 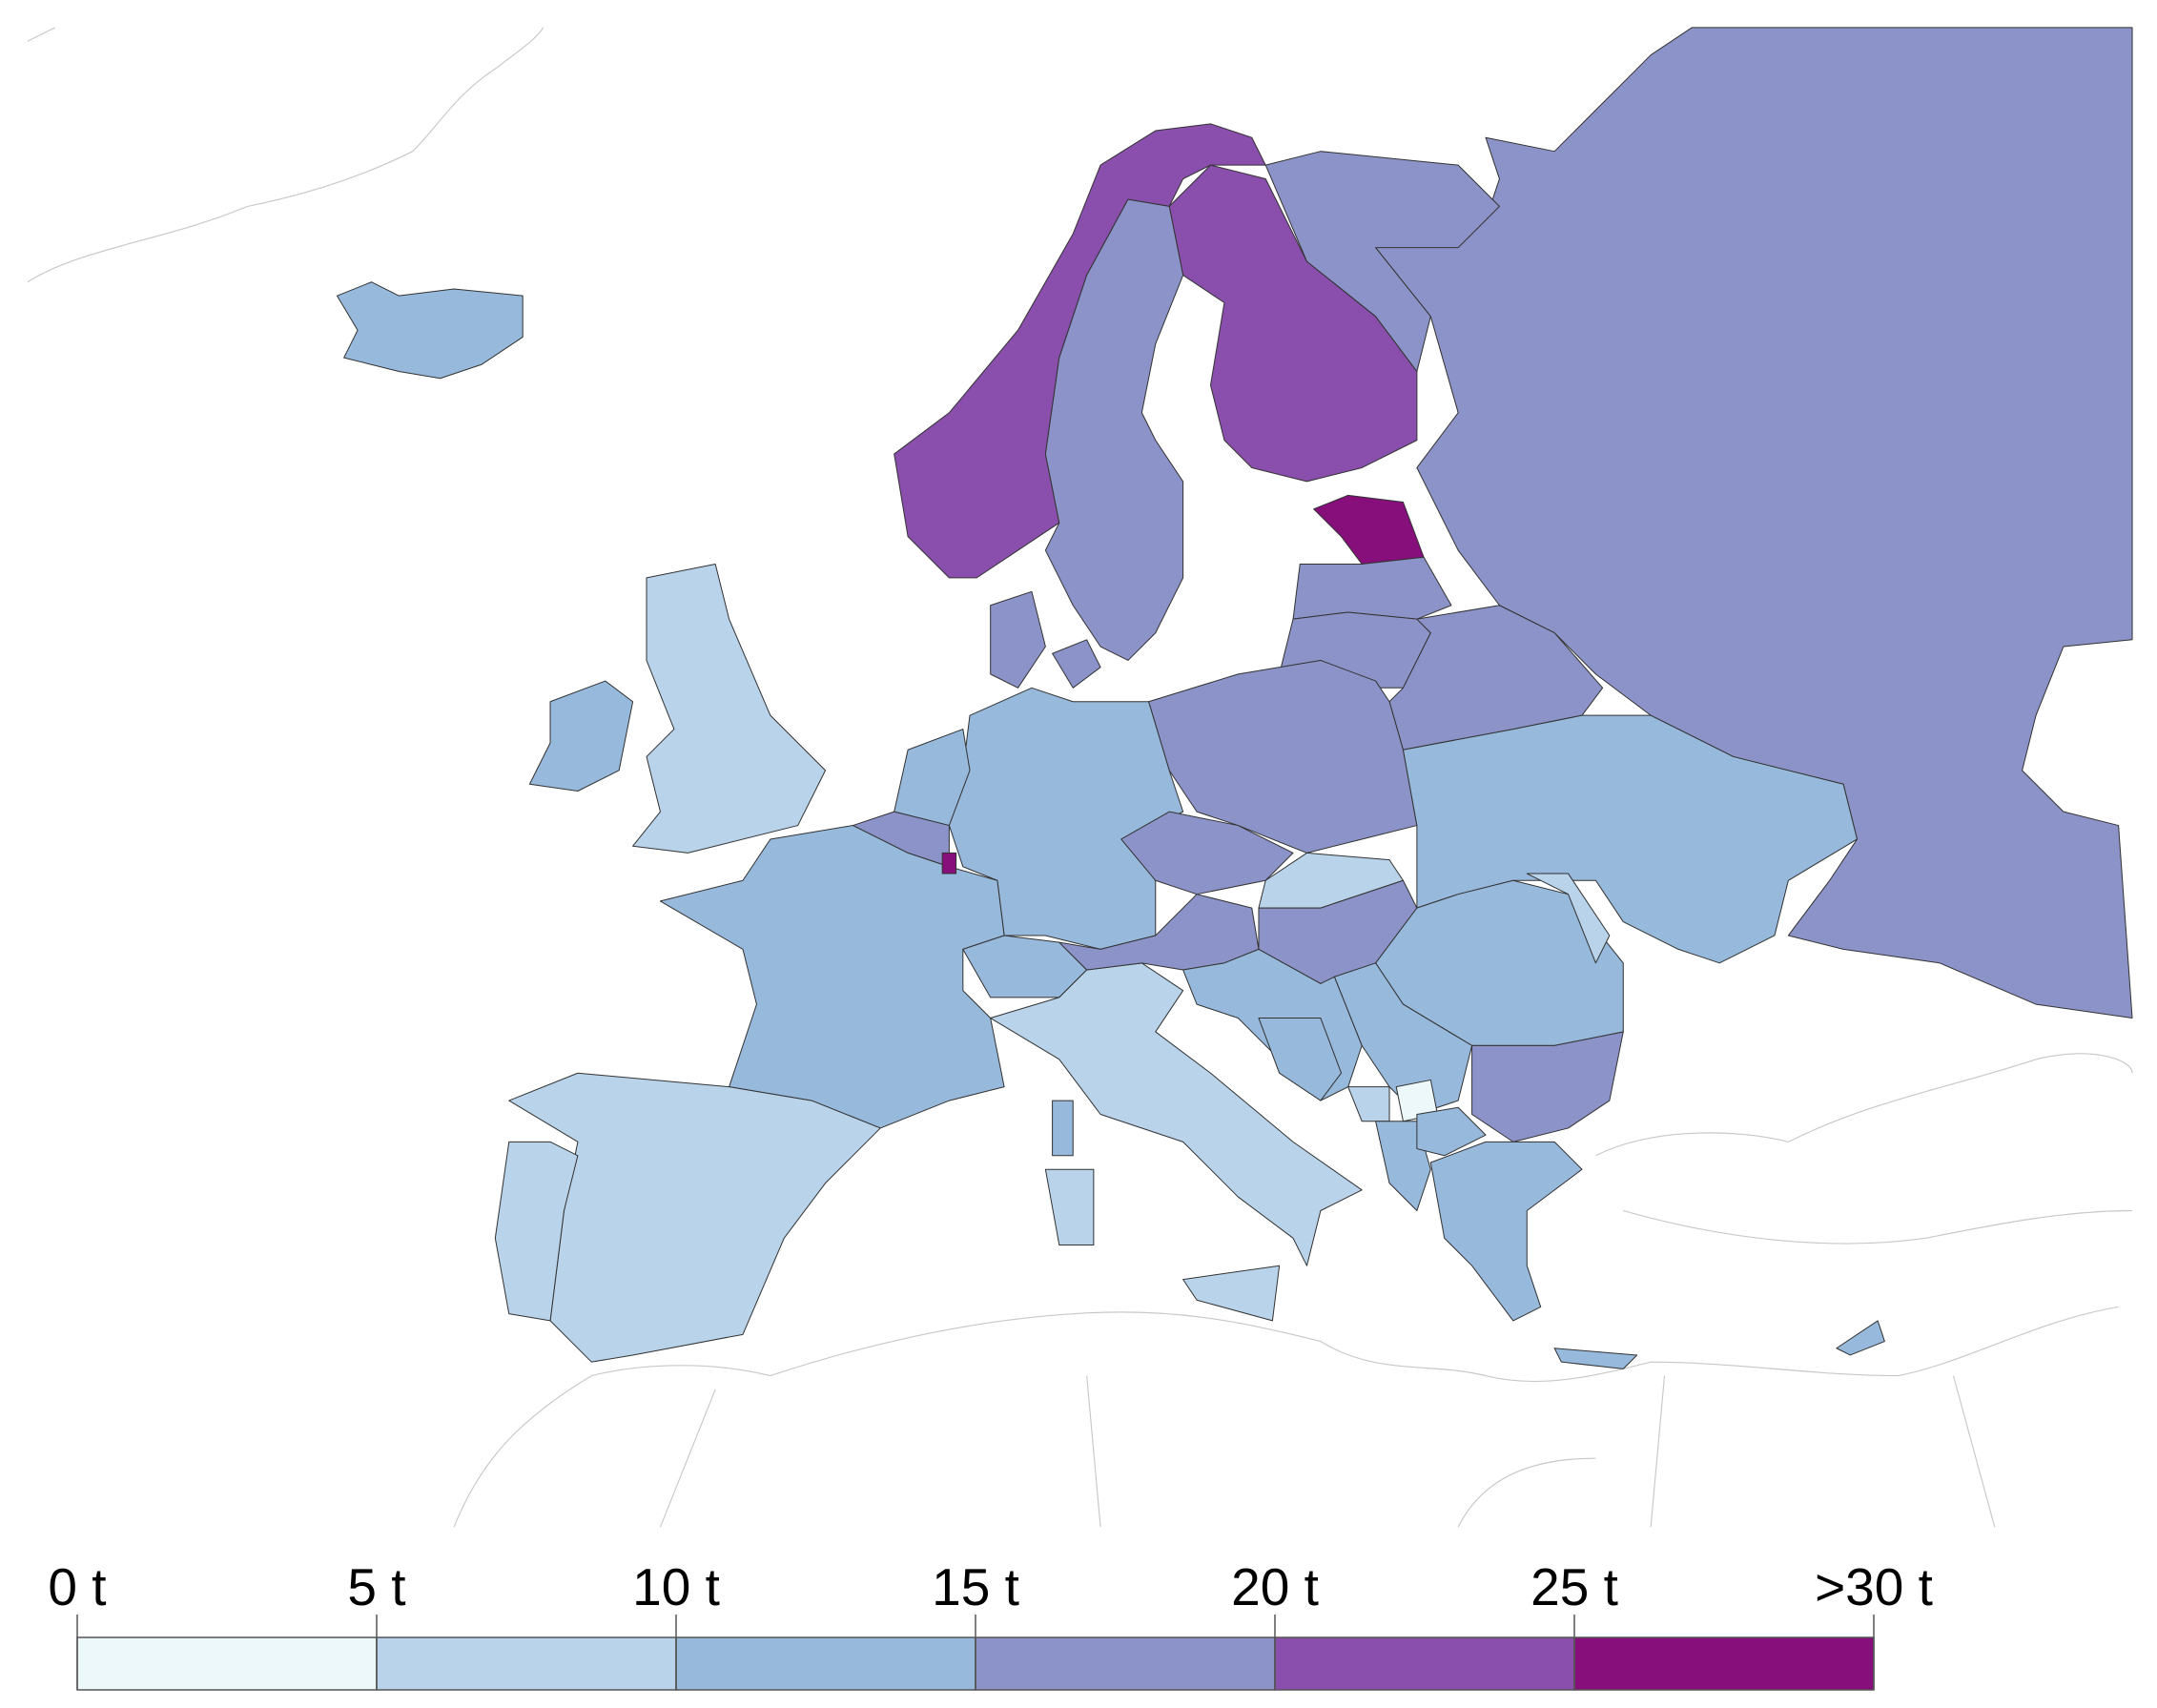 What do you see at coordinates (676, 1586) in the screenshot?
I see `legend-tick-label: 10 t` at bounding box center [676, 1586].